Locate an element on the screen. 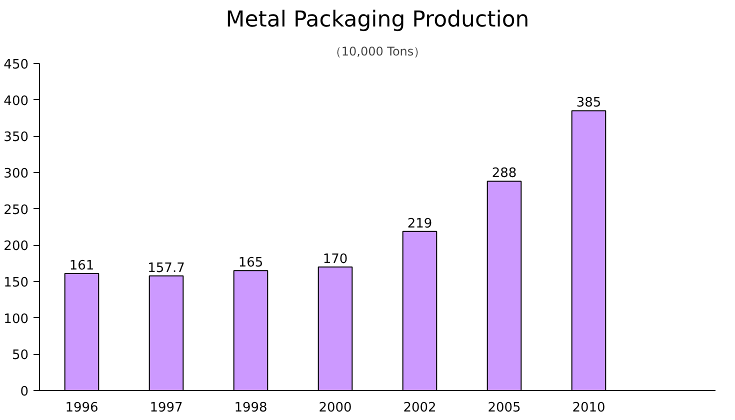 This screenshot has height=420, width=735. y-tick-label: 250 is located at coordinates (16, 210).